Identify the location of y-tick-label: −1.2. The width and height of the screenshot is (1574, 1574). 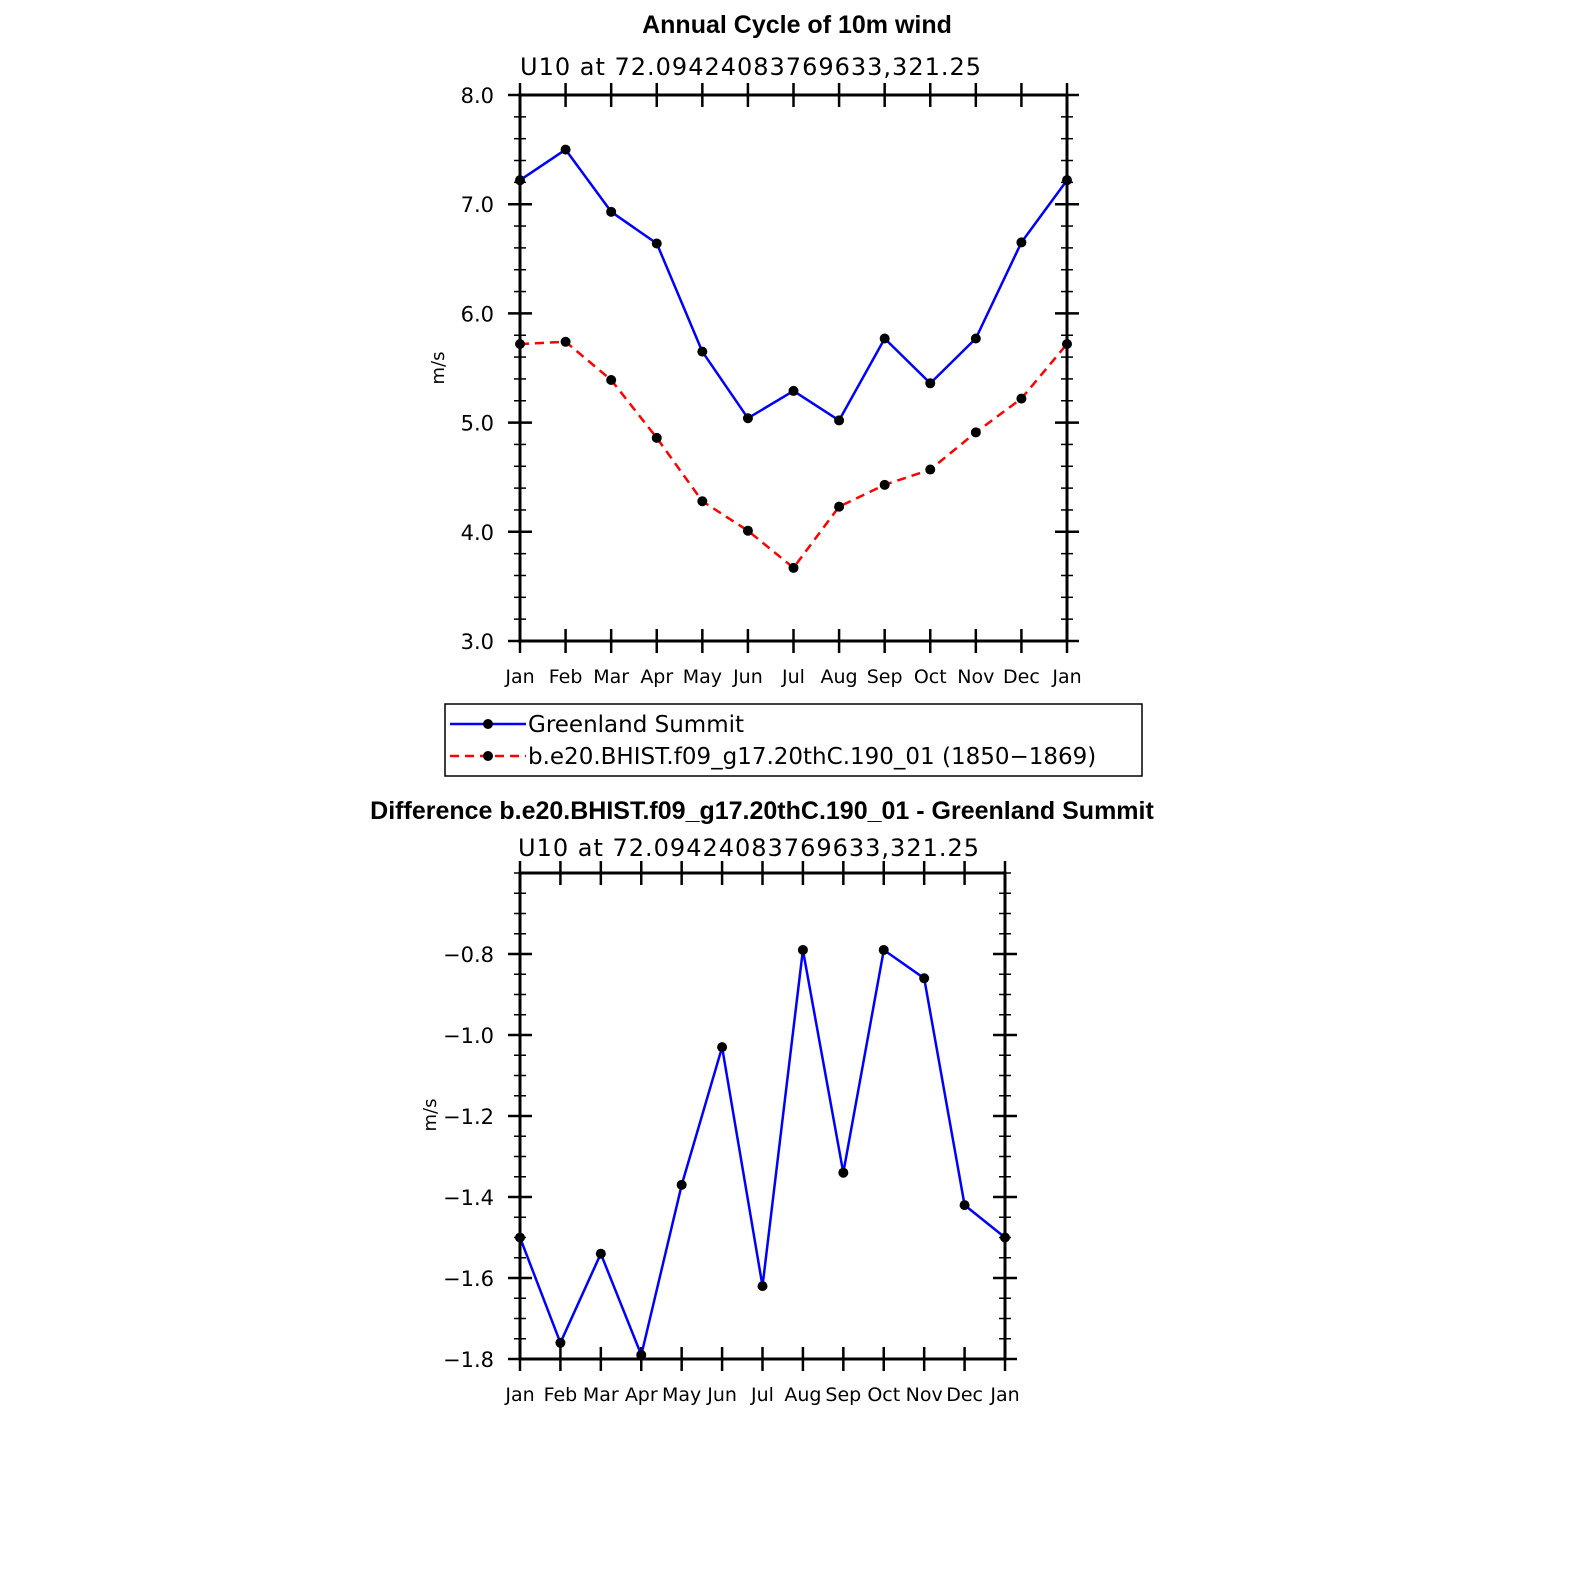
(468, 1117).